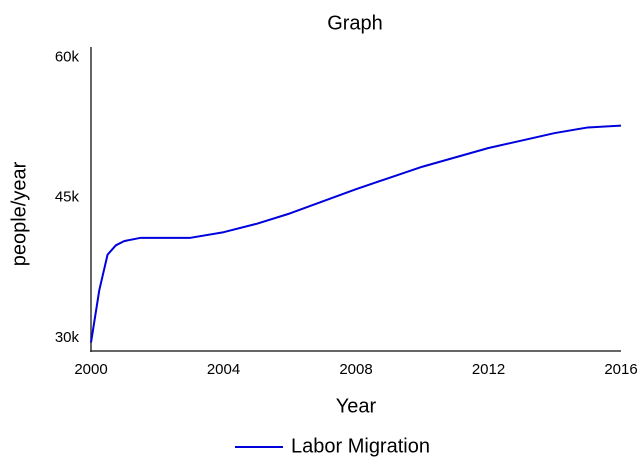 This screenshot has height=461, width=643. What do you see at coordinates (67, 56) in the screenshot?
I see `y-tick-label: 60k` at bounding box center [67, 56].